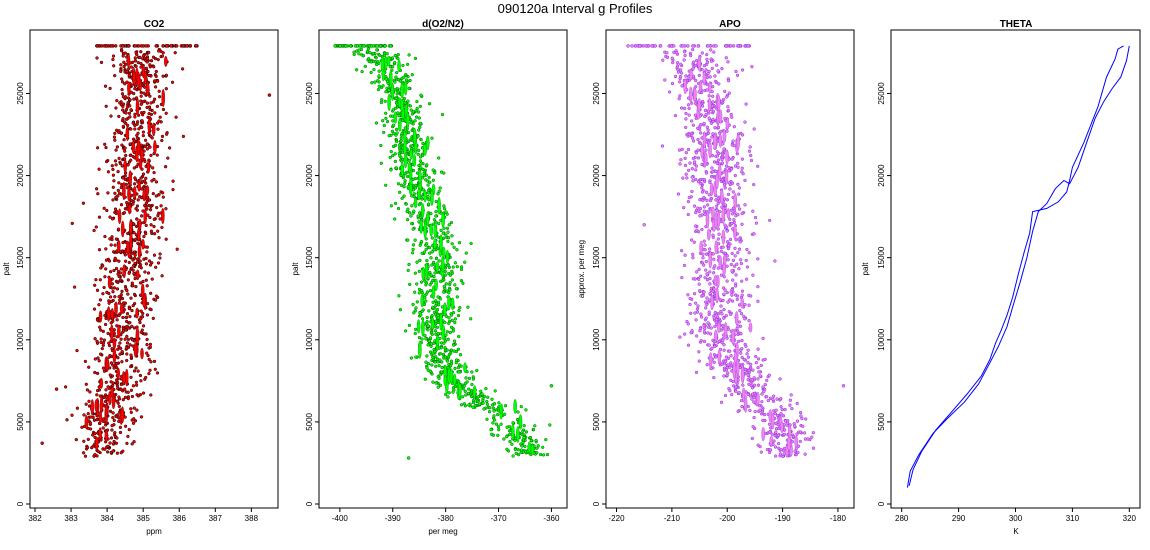 This screenshot has width=1150, height=550. What do you see at coordinates (446, 518) in the screenshot?
I see `o2n2-xtick-label: -380` at bounding box center [446, 518].